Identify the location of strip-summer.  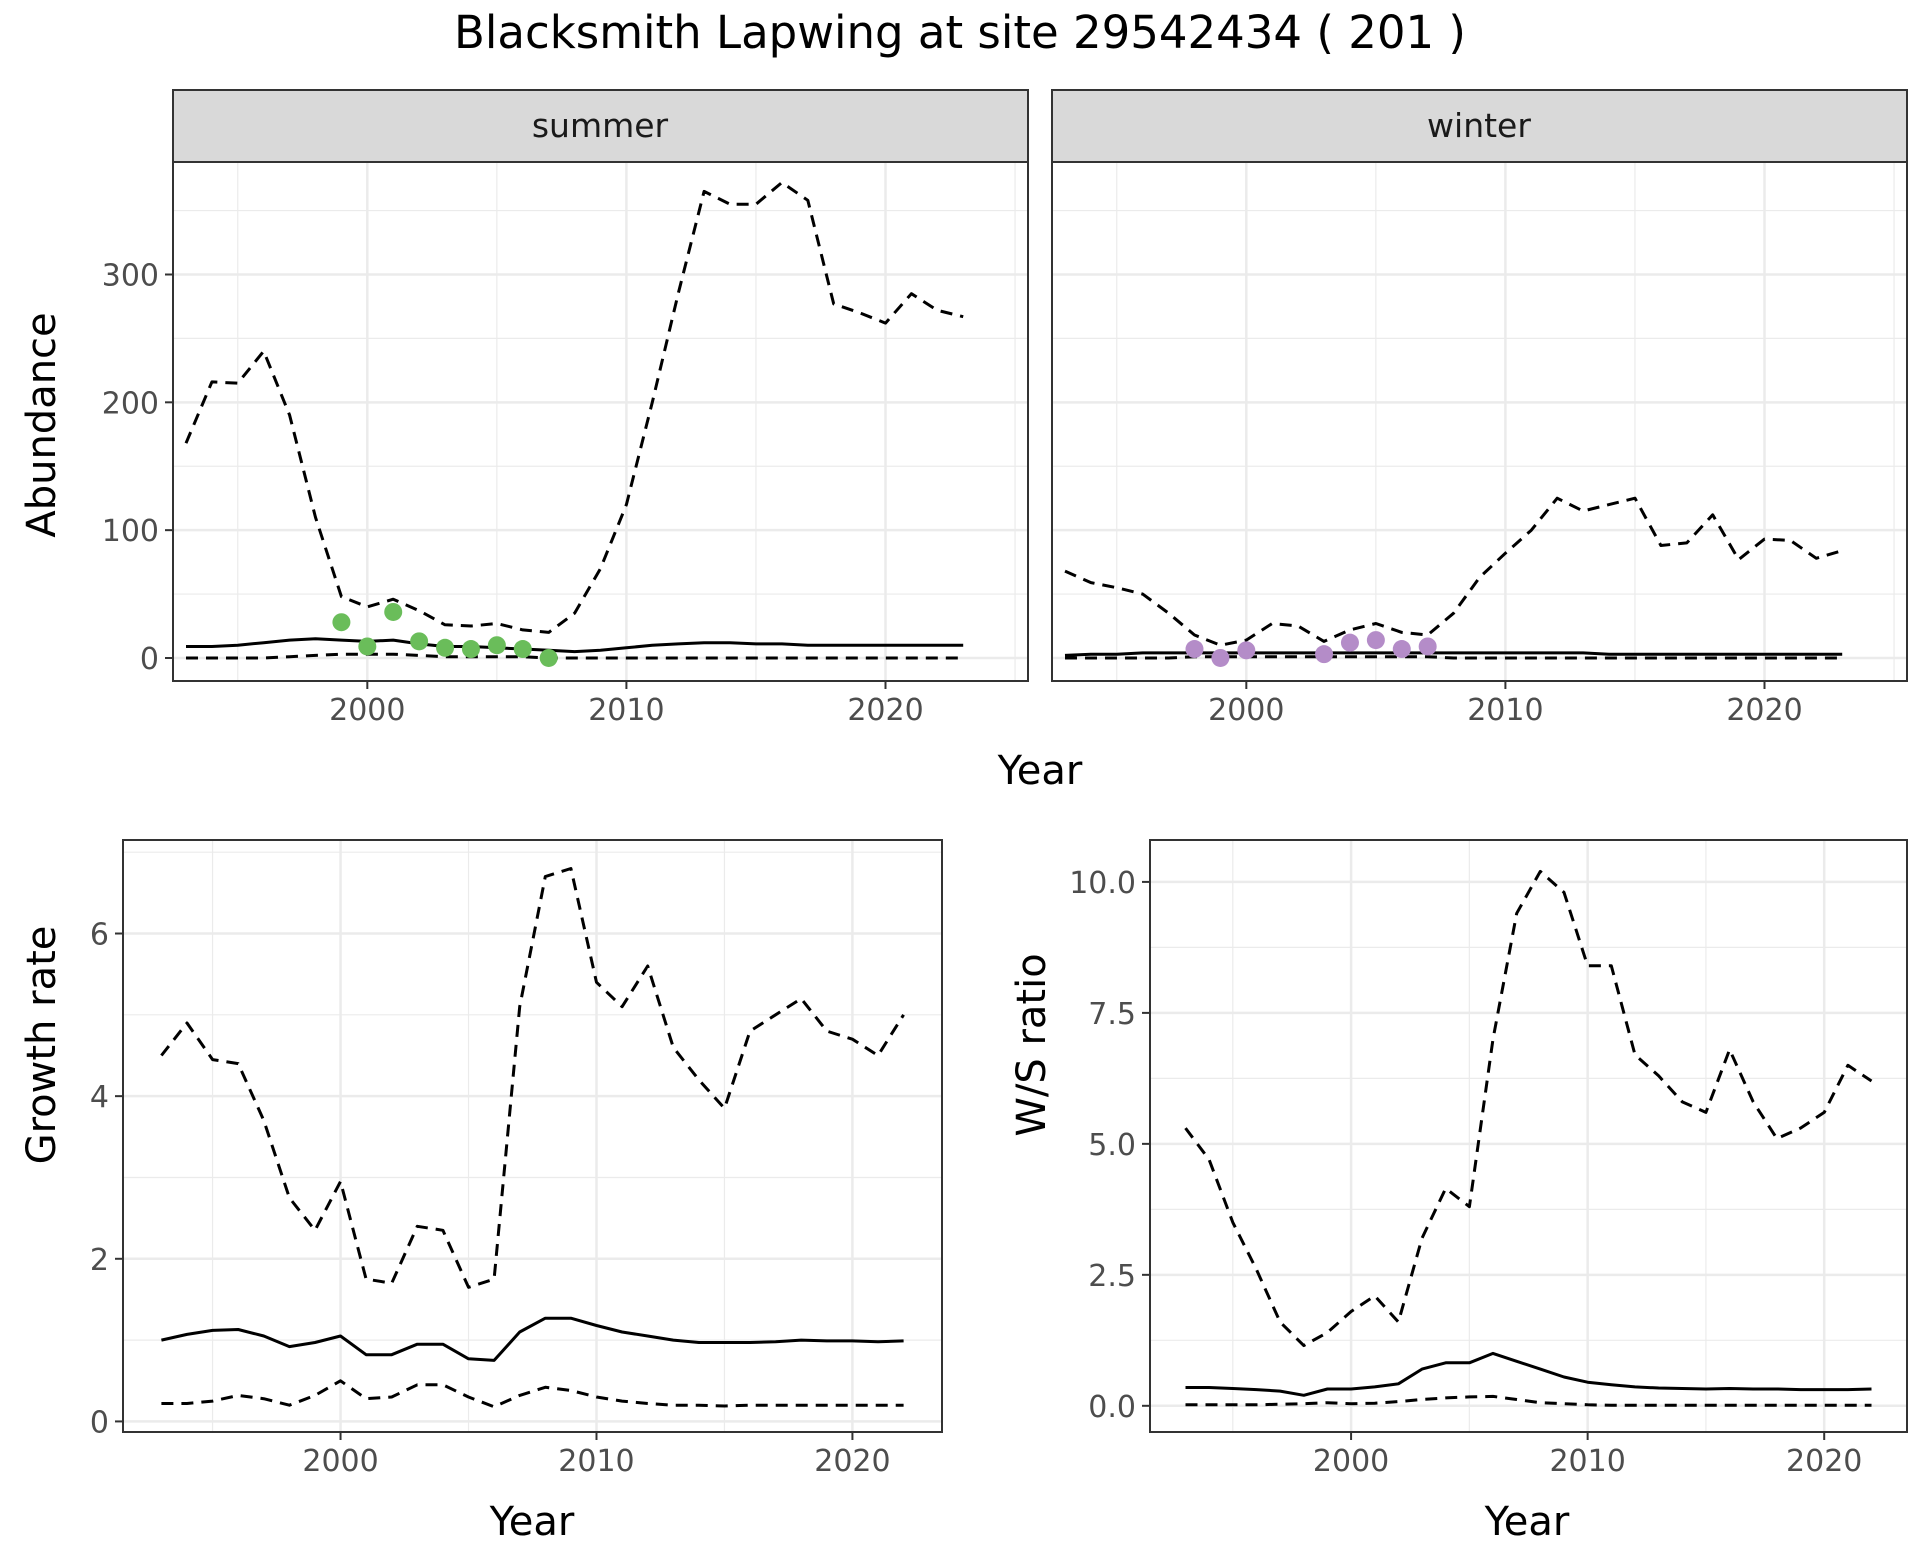
(600, 126).